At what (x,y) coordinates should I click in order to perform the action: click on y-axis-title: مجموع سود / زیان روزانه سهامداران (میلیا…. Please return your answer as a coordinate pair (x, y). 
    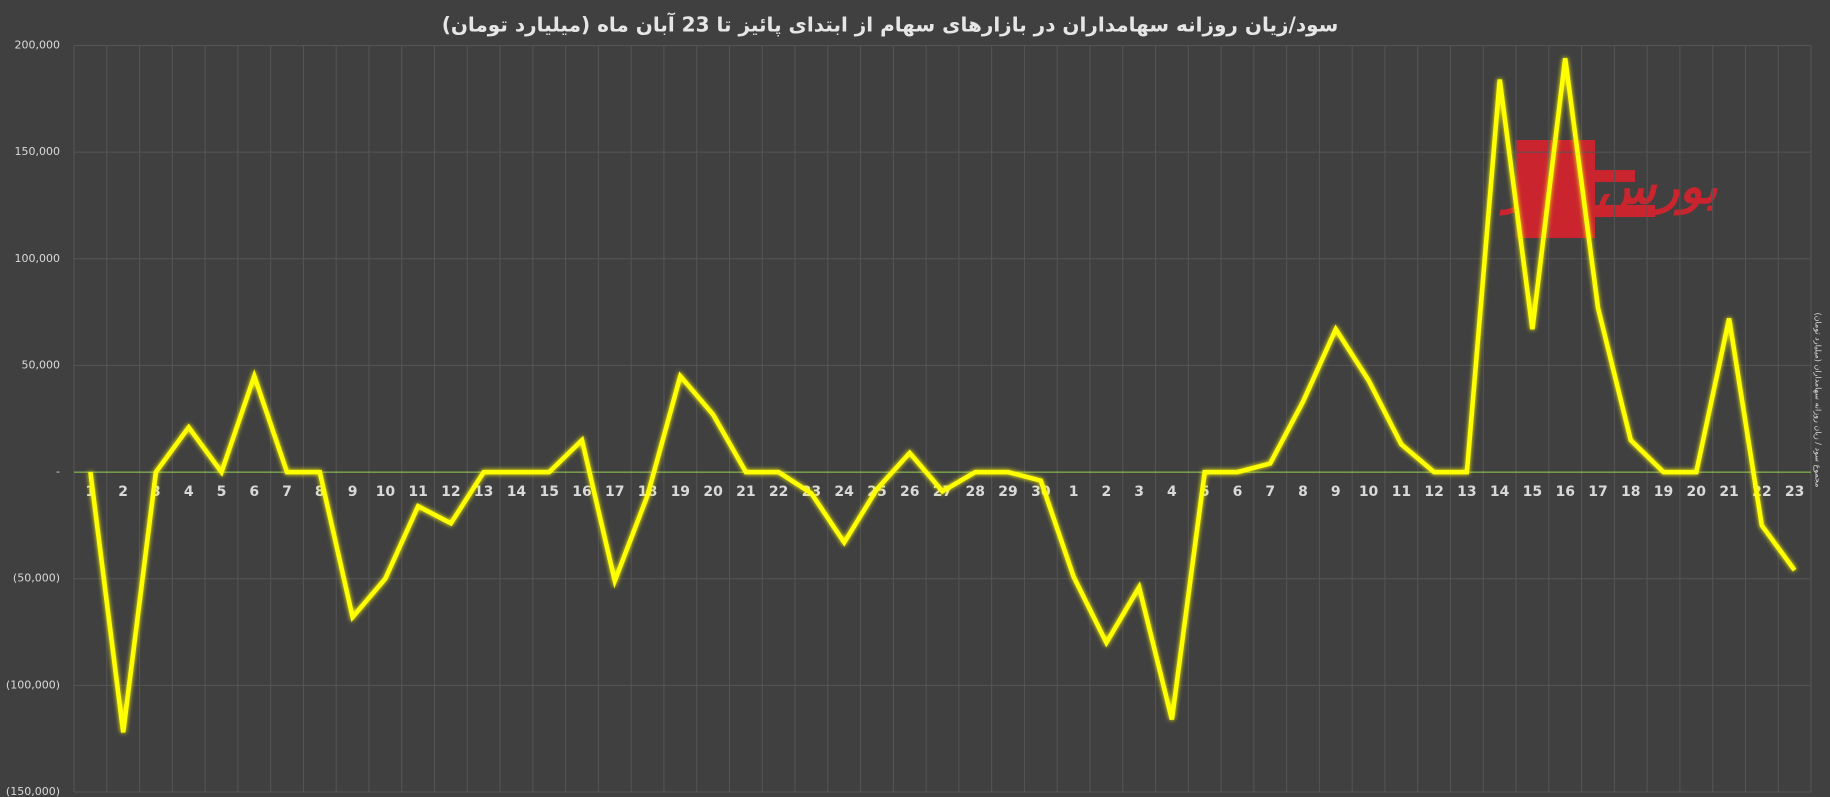
    Looking at the image, I should click on (1818, 400).